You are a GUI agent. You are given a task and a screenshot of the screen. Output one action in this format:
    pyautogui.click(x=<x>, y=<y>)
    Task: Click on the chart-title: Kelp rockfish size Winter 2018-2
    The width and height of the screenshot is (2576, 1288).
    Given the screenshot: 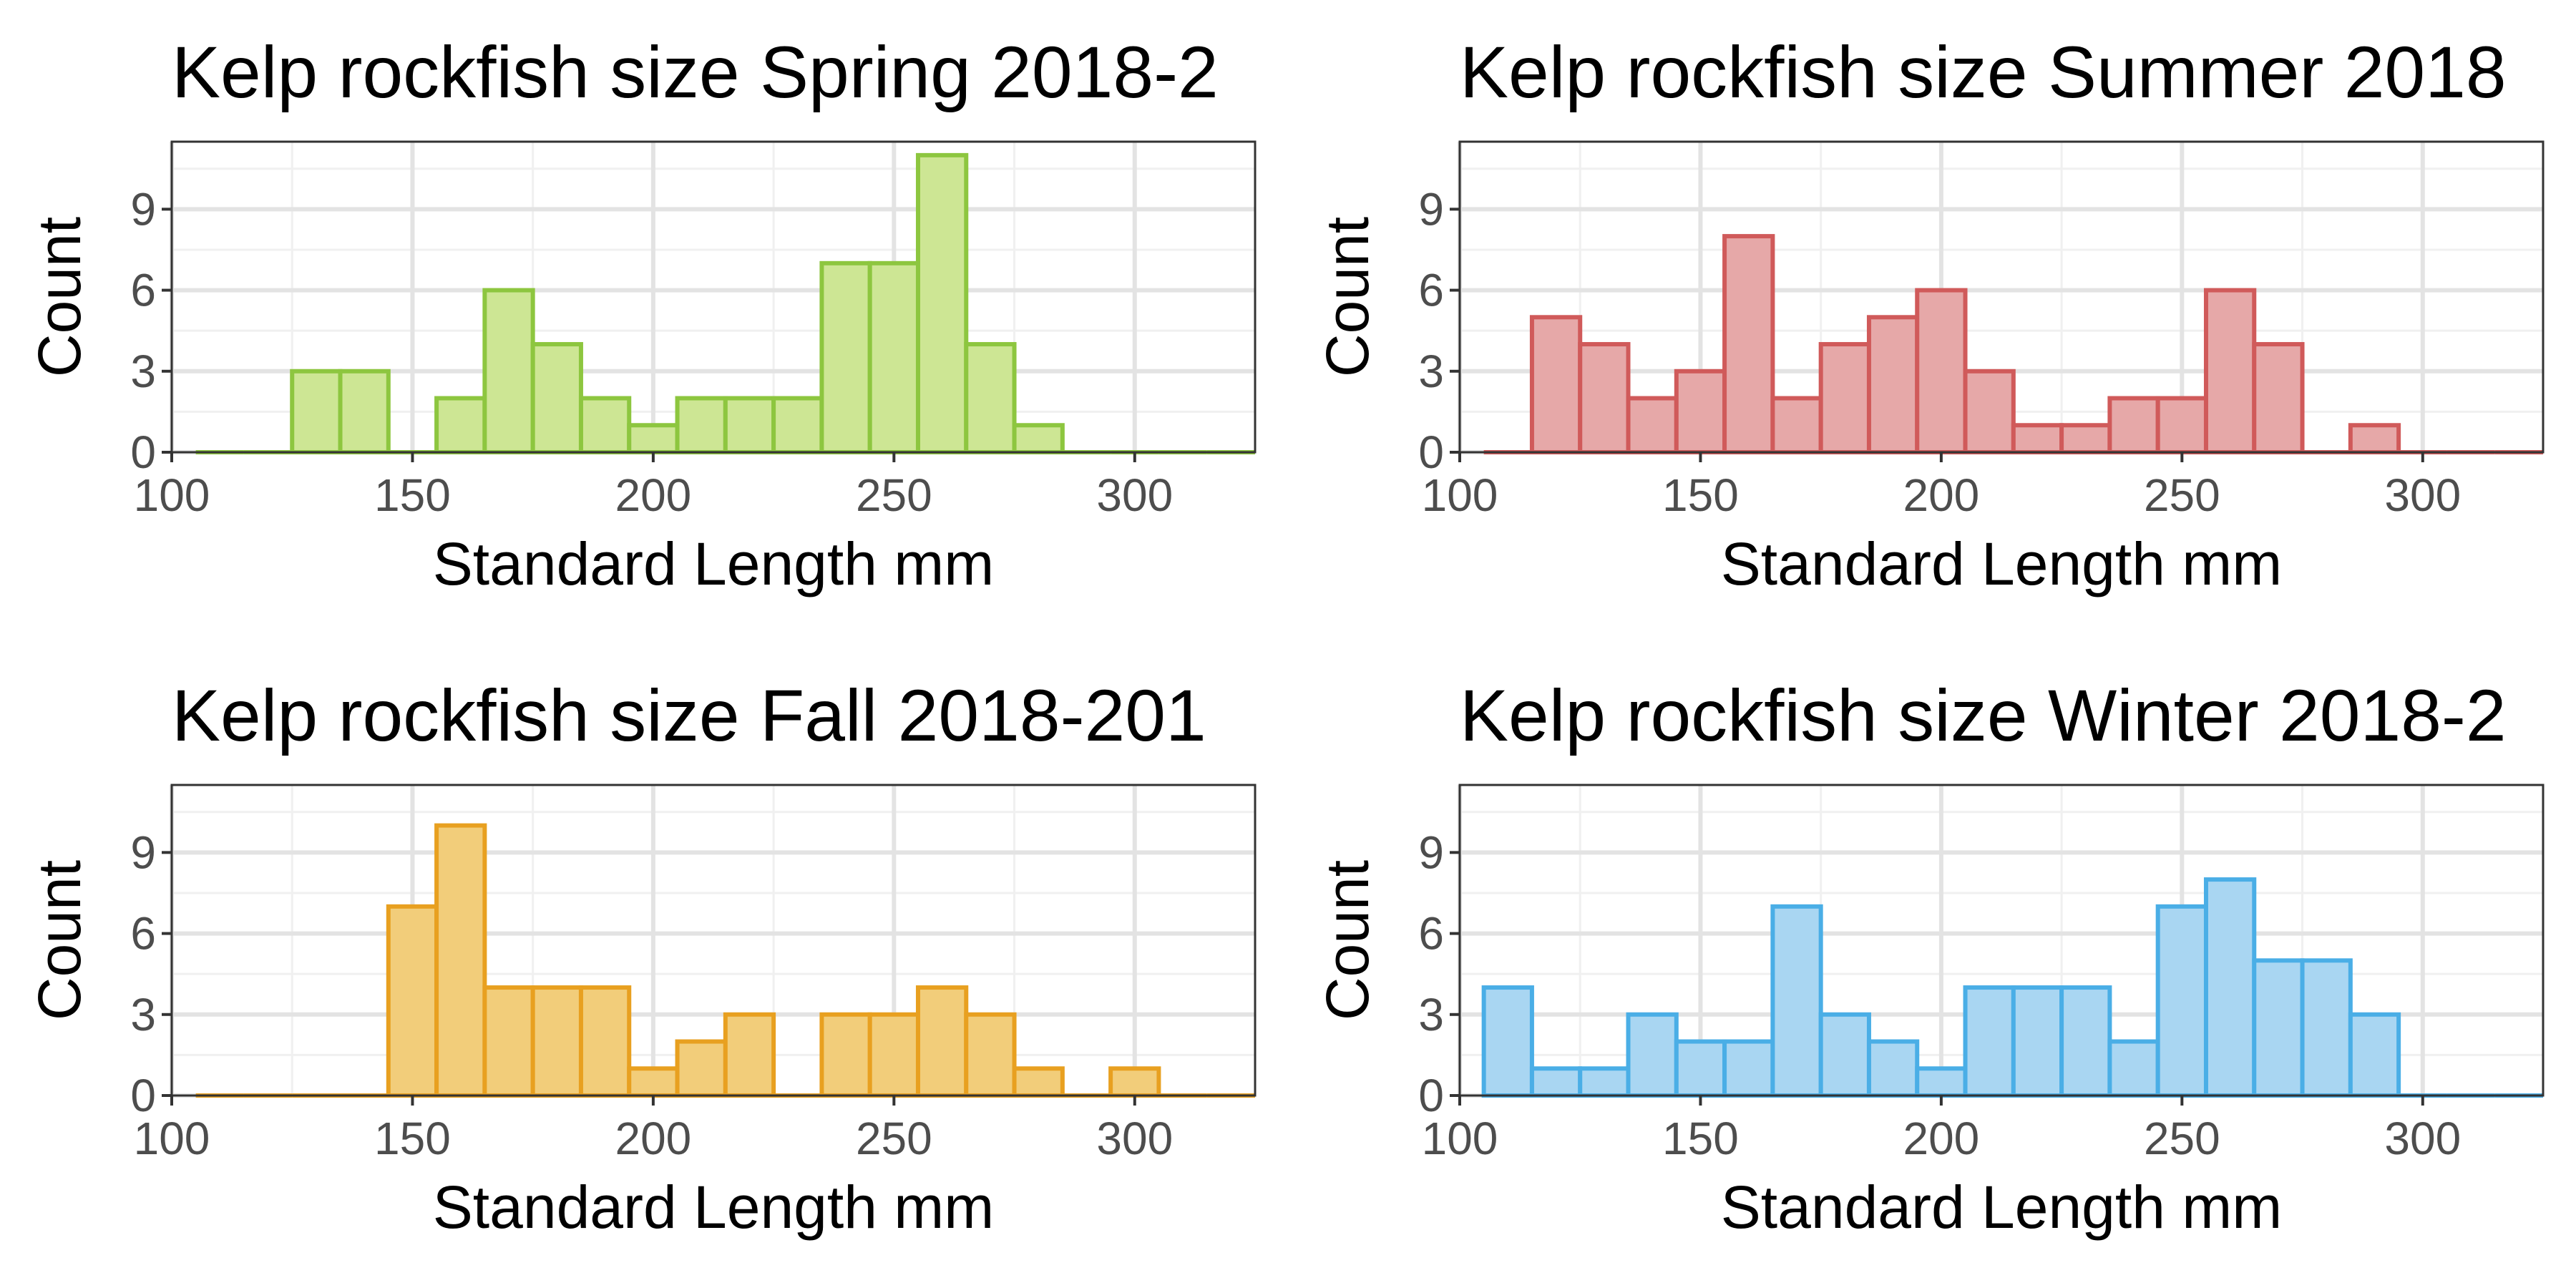 What is the action you would take?
    pyautogui.click(x=1983, y=715)
    